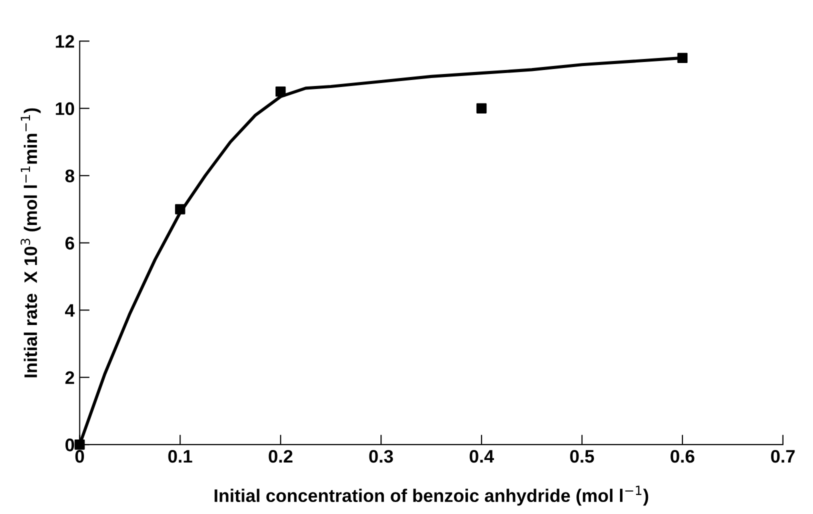 The height and width of the screenshot is (514, 813). I want to click on x-tick-label: 0, so click(79, 456).